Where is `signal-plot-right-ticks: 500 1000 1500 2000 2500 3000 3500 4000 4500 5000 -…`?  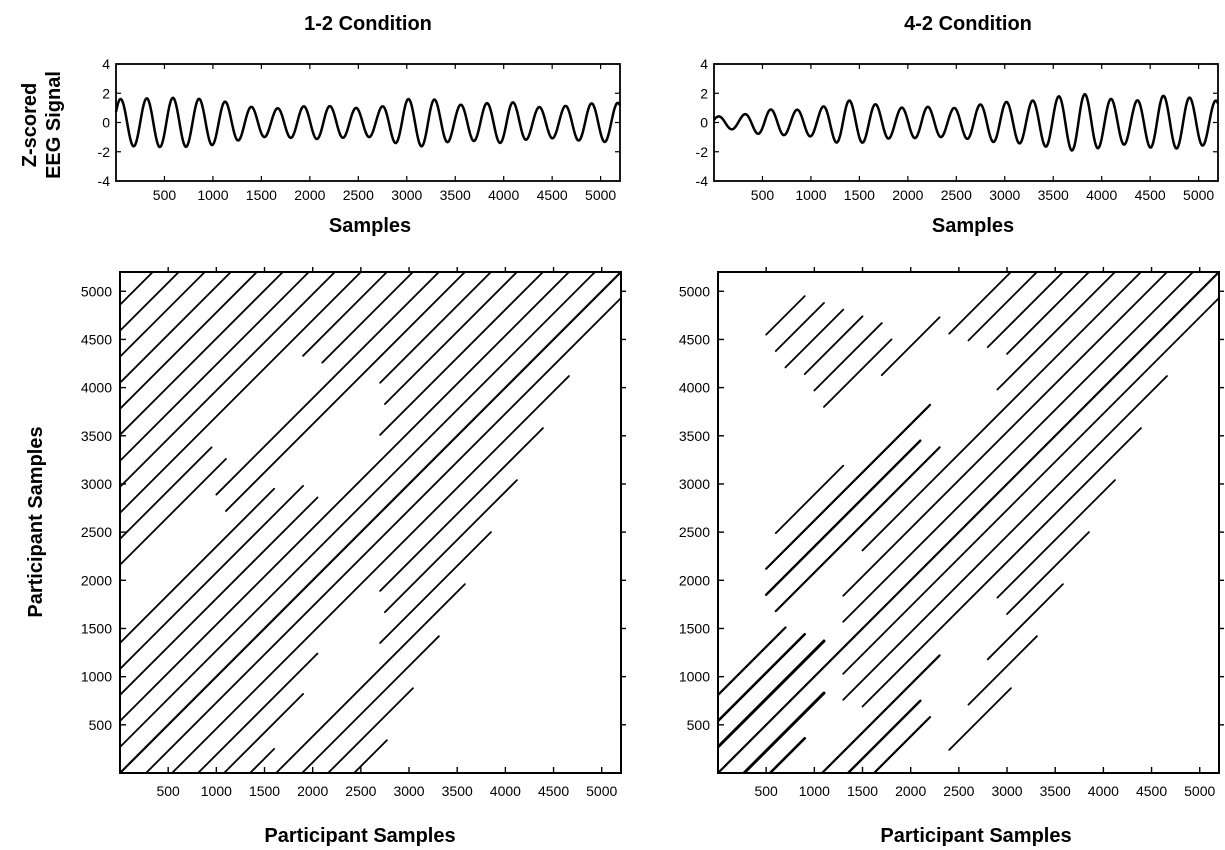 signal-plot-right-ticks: 500 1000 1500 2000 2500 3000 3500 4000 4500 5000 -… is located at coordinates (957, 129).